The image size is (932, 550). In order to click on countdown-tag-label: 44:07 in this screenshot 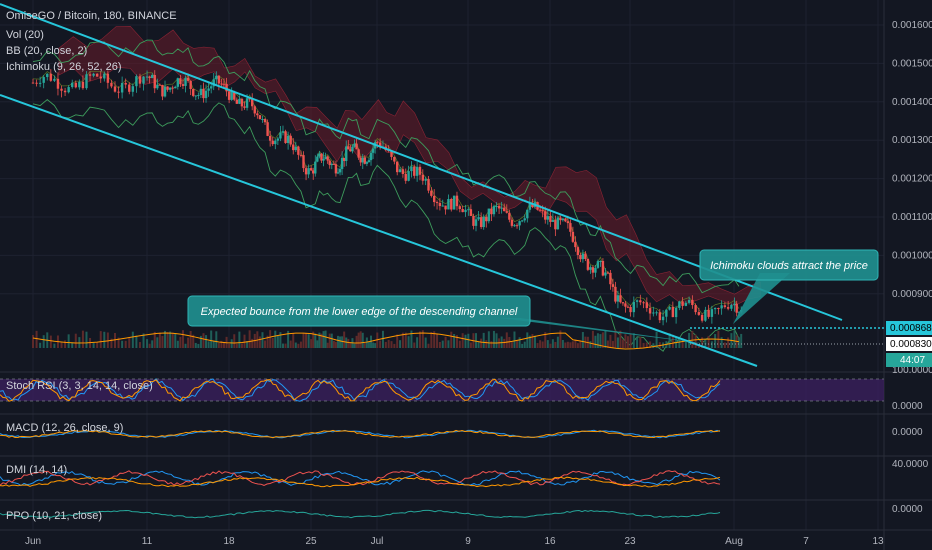, I will do `click(912, 360)`.